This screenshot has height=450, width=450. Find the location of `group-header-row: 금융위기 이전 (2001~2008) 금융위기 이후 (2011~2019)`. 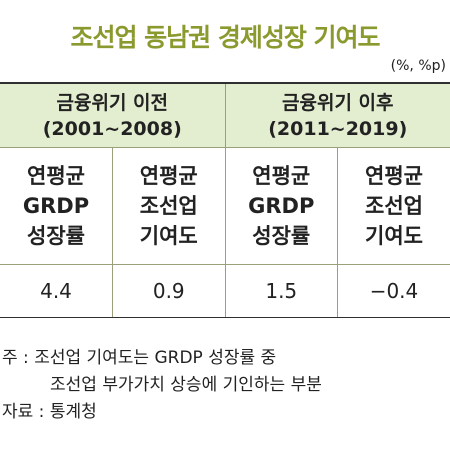

group-header-row: 금융위기 이전 (2001~2008) 금융위기 이후 (2011~2019) is located at coordinates (225, 115).